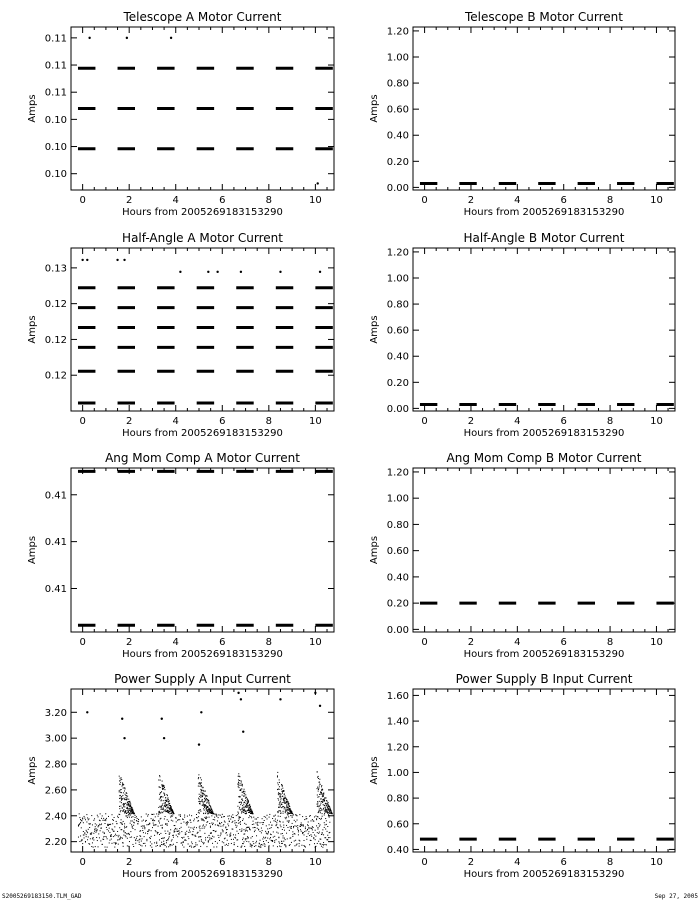 This screenshot has height=900, width=700. I want to click on y-tick-label: 1.20, so click(398, 472).